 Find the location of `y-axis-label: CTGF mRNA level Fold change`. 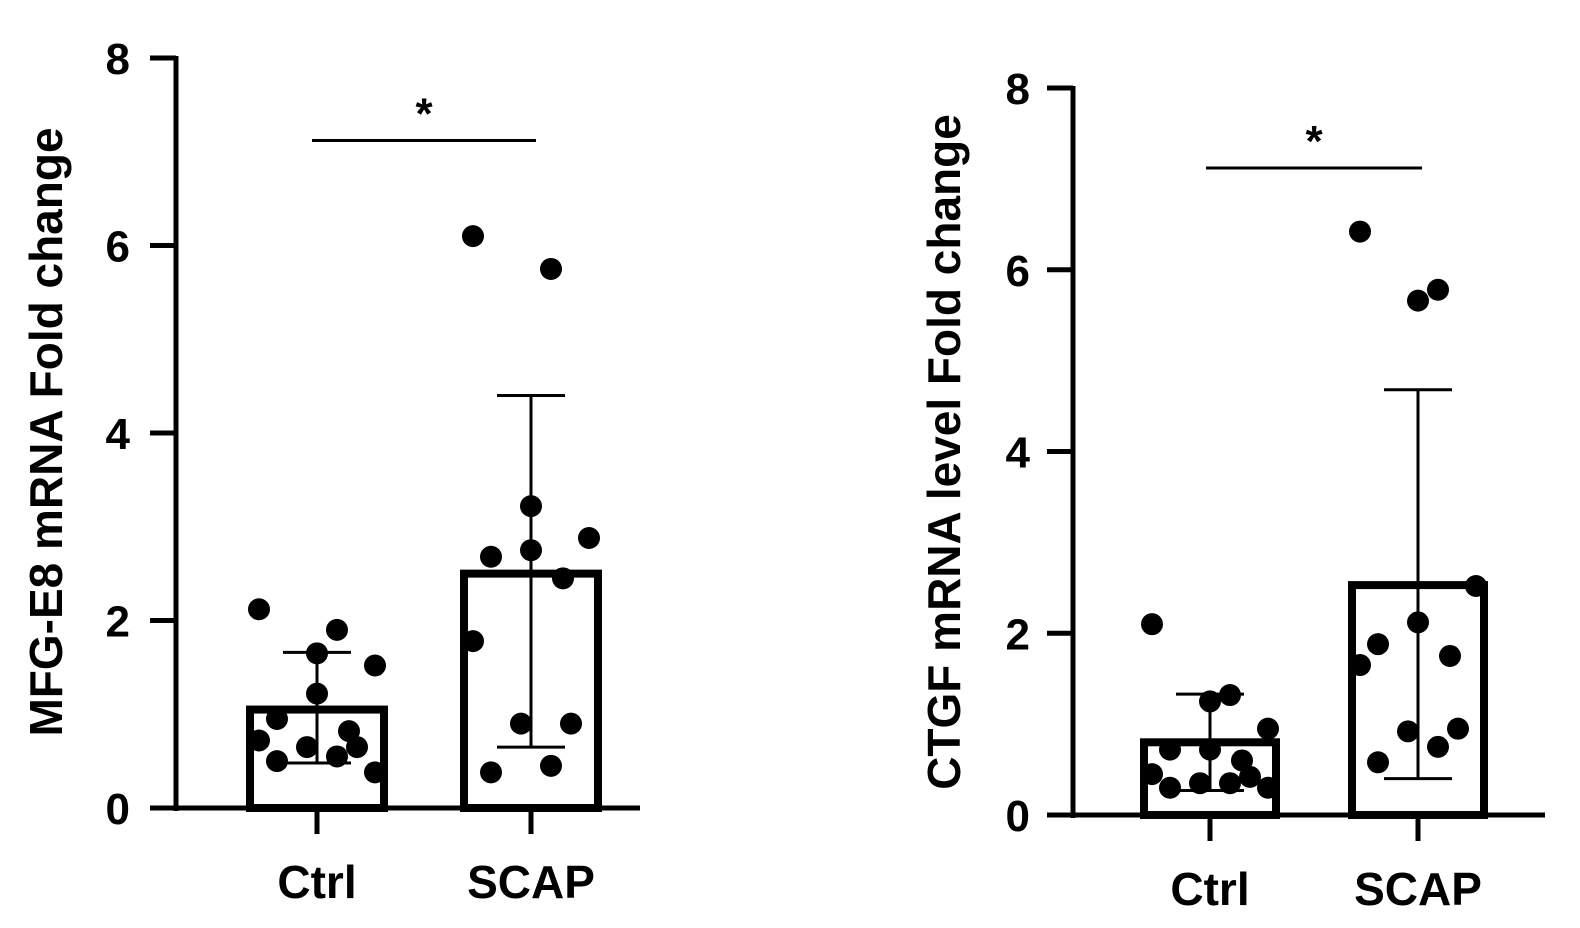

y-axis-label: CTGF mRNA level Fold change is located at coordinates (944, 452).